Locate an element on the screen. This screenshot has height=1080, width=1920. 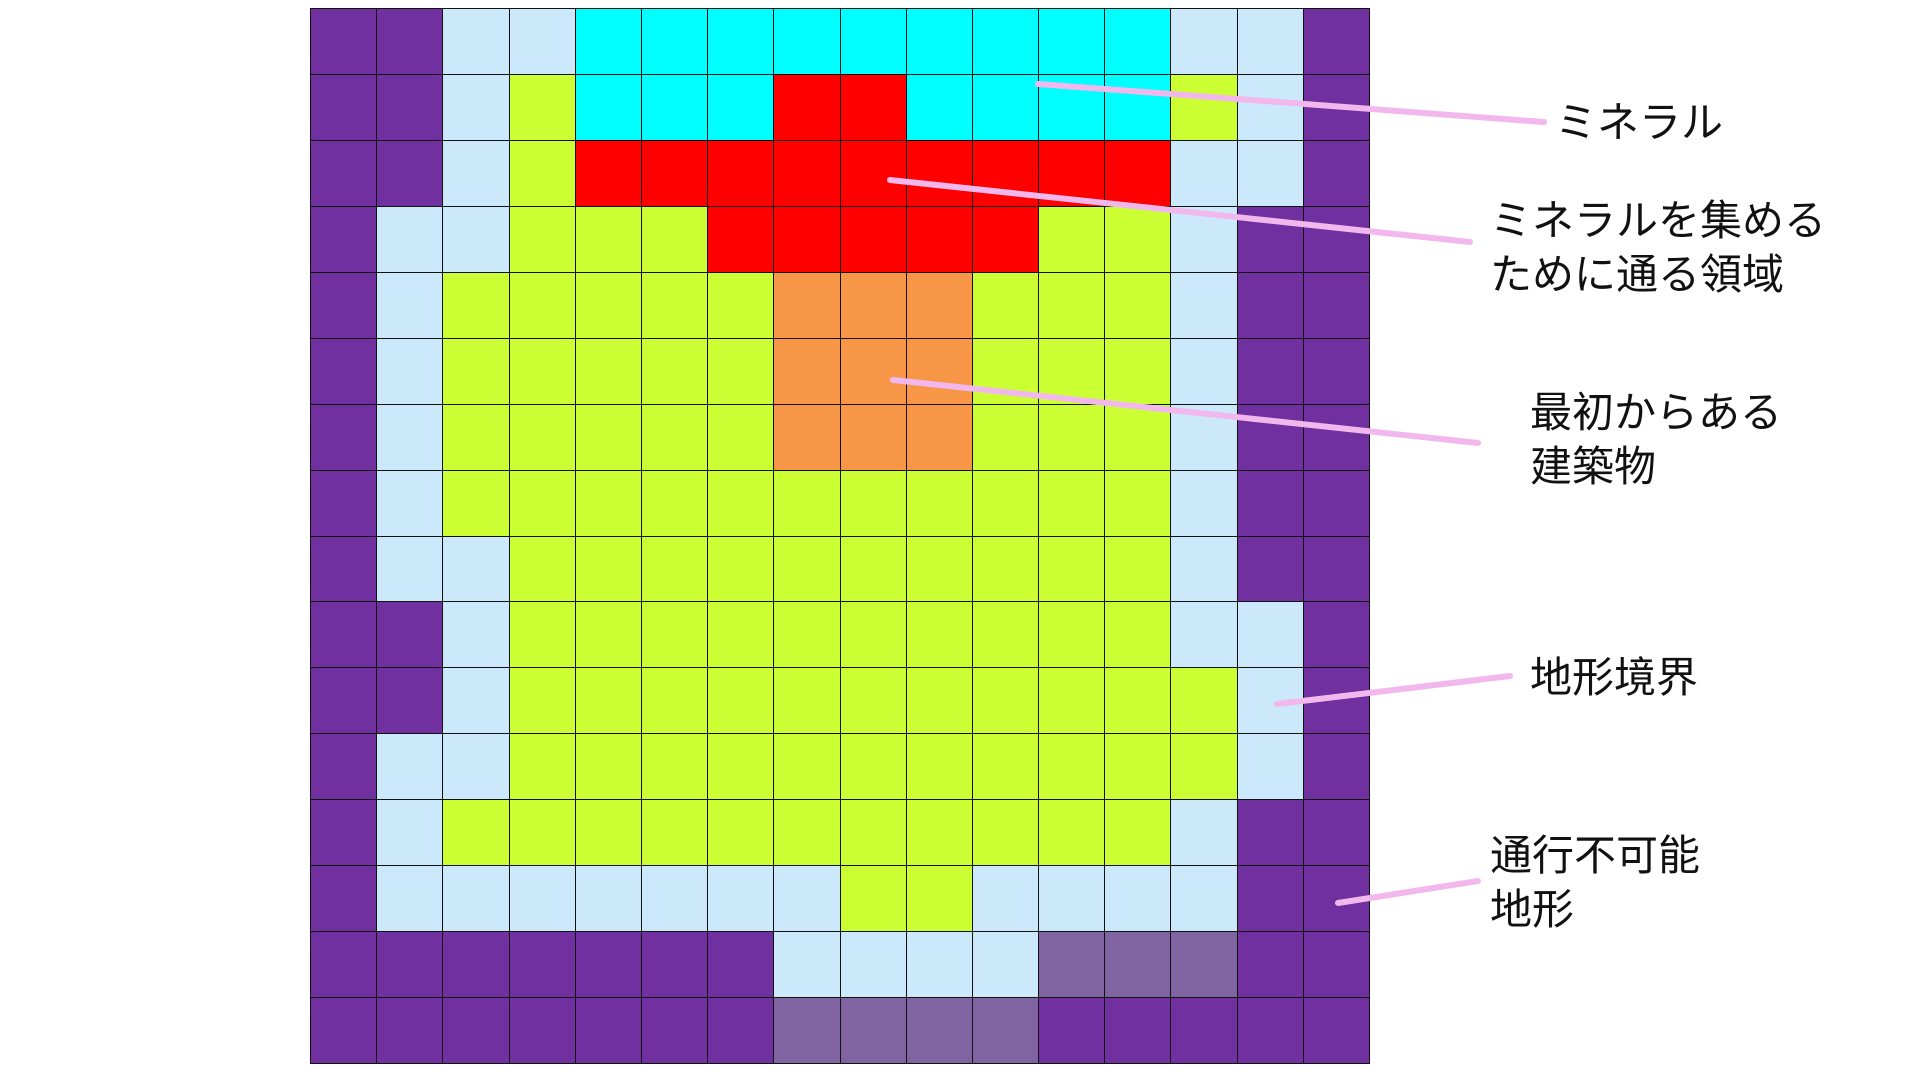
label-building: 最初からある 建築物 is located at coordinates (1656, 440).